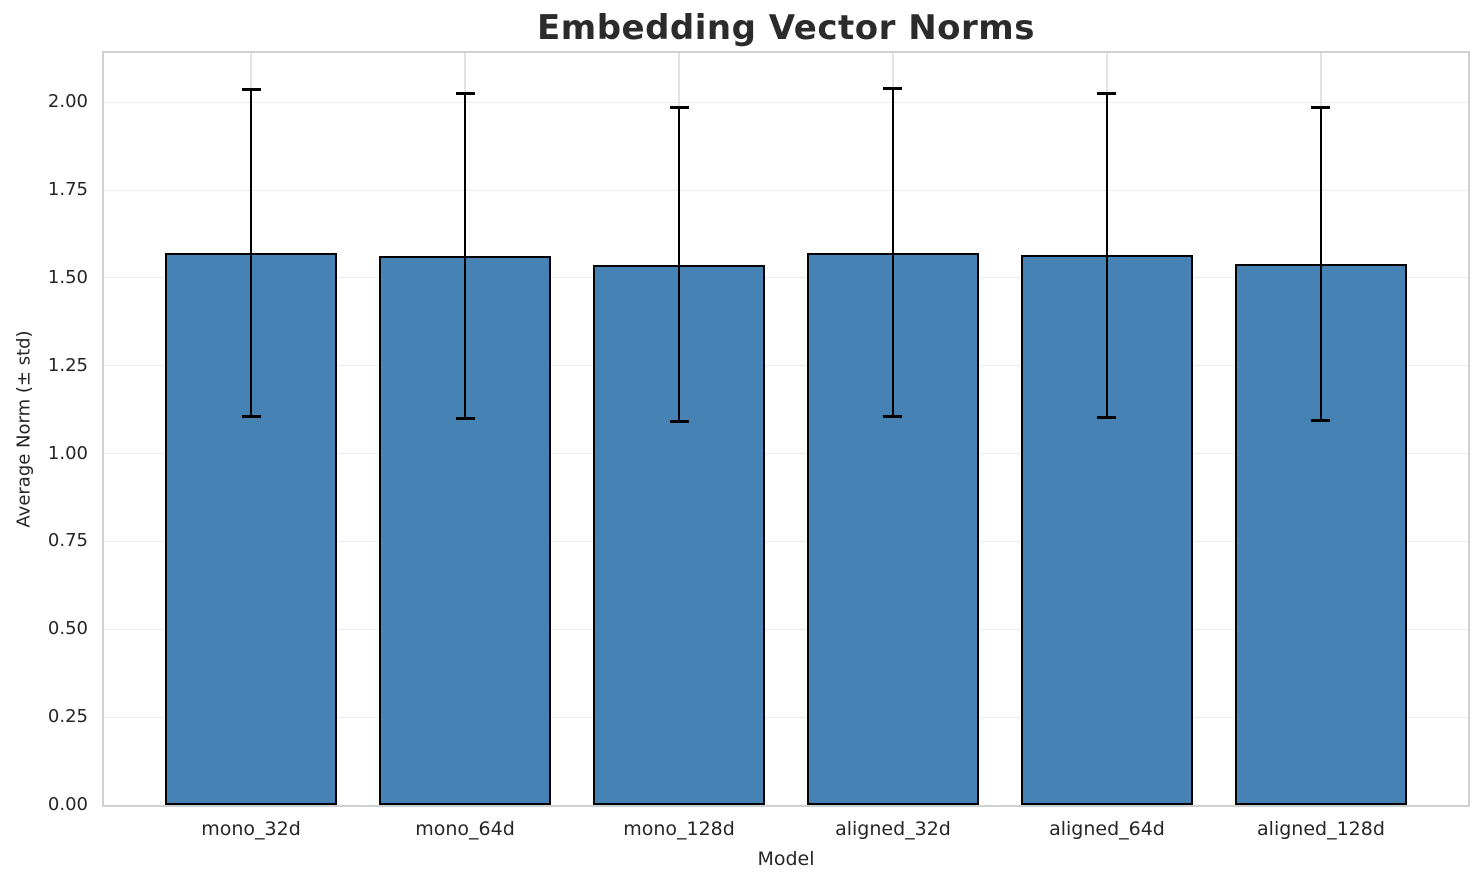 The width and height of the screenshot is (1484, 885). What do you see at coordinates (251, 89) in the screenshot?
I see `error-bar-cap-top-mono_32d` at bounding box center [251, 89].